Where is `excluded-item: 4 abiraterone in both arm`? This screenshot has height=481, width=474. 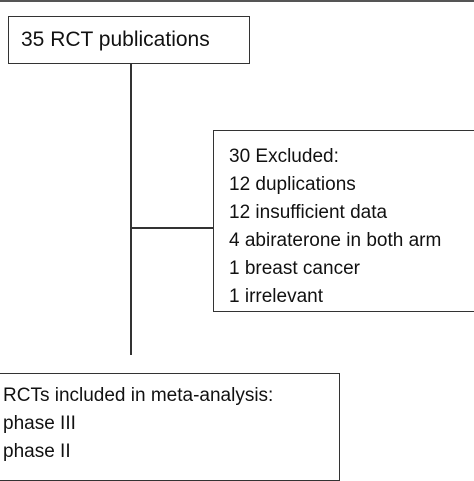 excluded-item: 4 abiraterone in both arm is located at coordinates (335, 240).